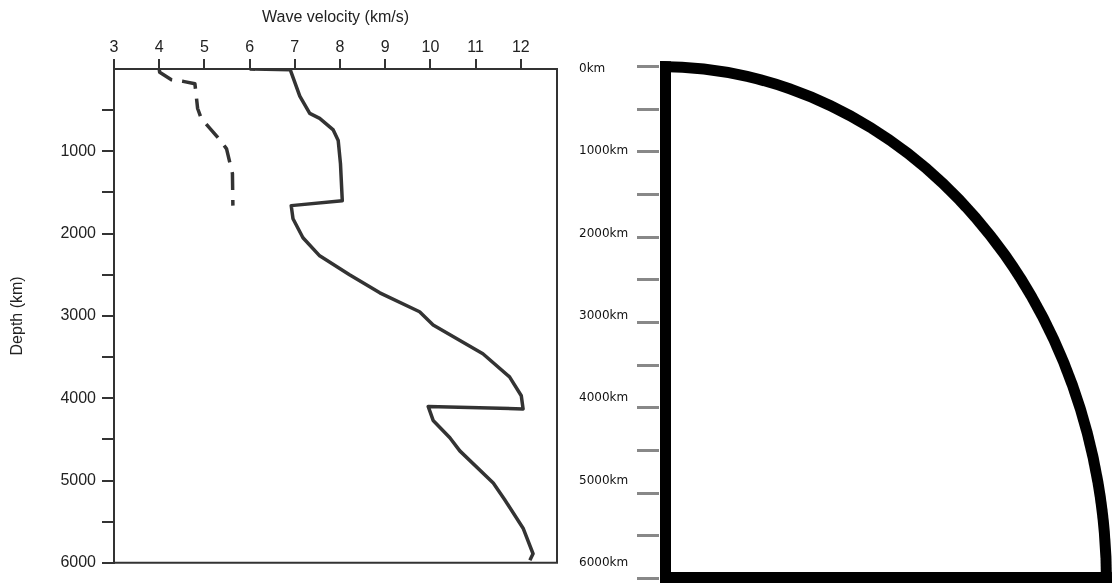 This screenshot has height=584, width=1113. I want to click on x-tick-label: 3, so click(114, 46).